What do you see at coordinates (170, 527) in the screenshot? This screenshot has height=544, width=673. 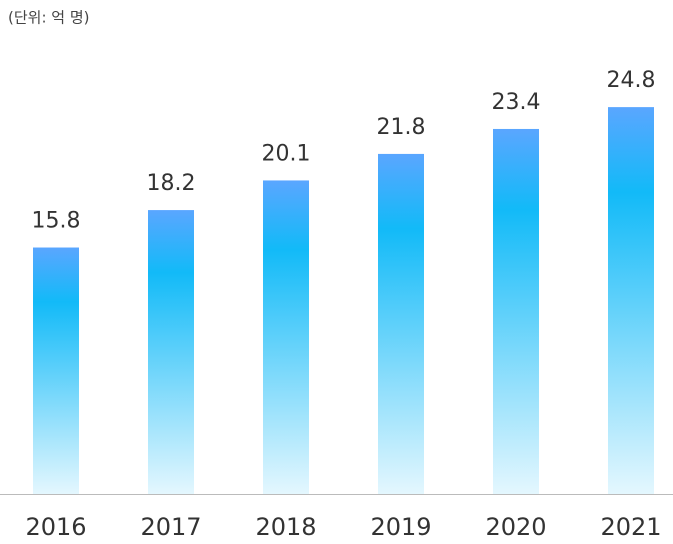 I see `x-tick-label: 2017` at bounding box center [170, 527].